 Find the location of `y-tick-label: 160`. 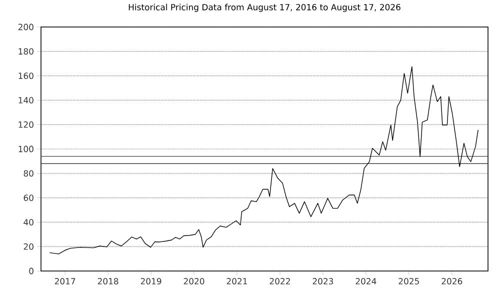

y-tick-label: 160 is located at coordinates (26, 76).